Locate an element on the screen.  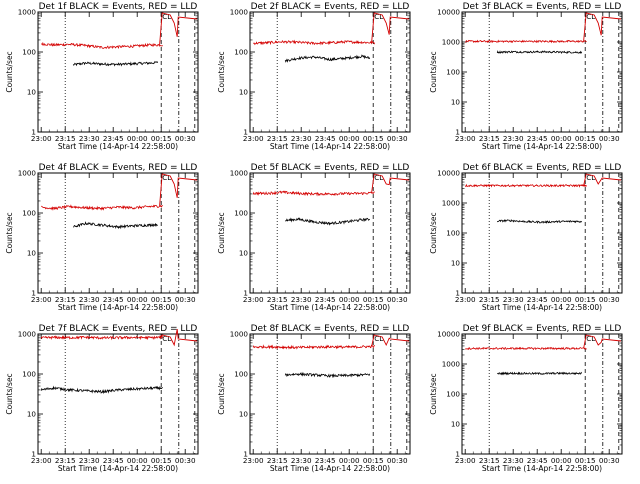
panel-title: Det 9f BLACK = Events, RED = LLD is located at coordinates (542, 329).